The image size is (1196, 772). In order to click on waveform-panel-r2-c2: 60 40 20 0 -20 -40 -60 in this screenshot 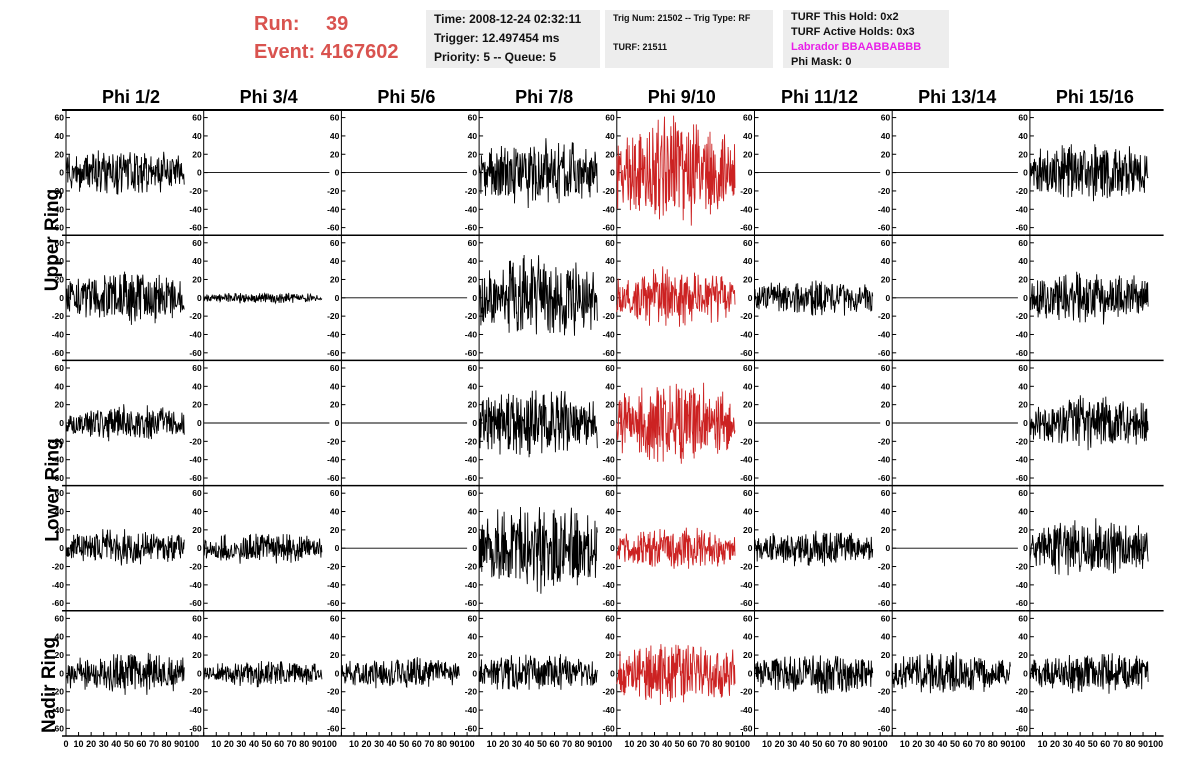, I will do `click(263, 298)`.